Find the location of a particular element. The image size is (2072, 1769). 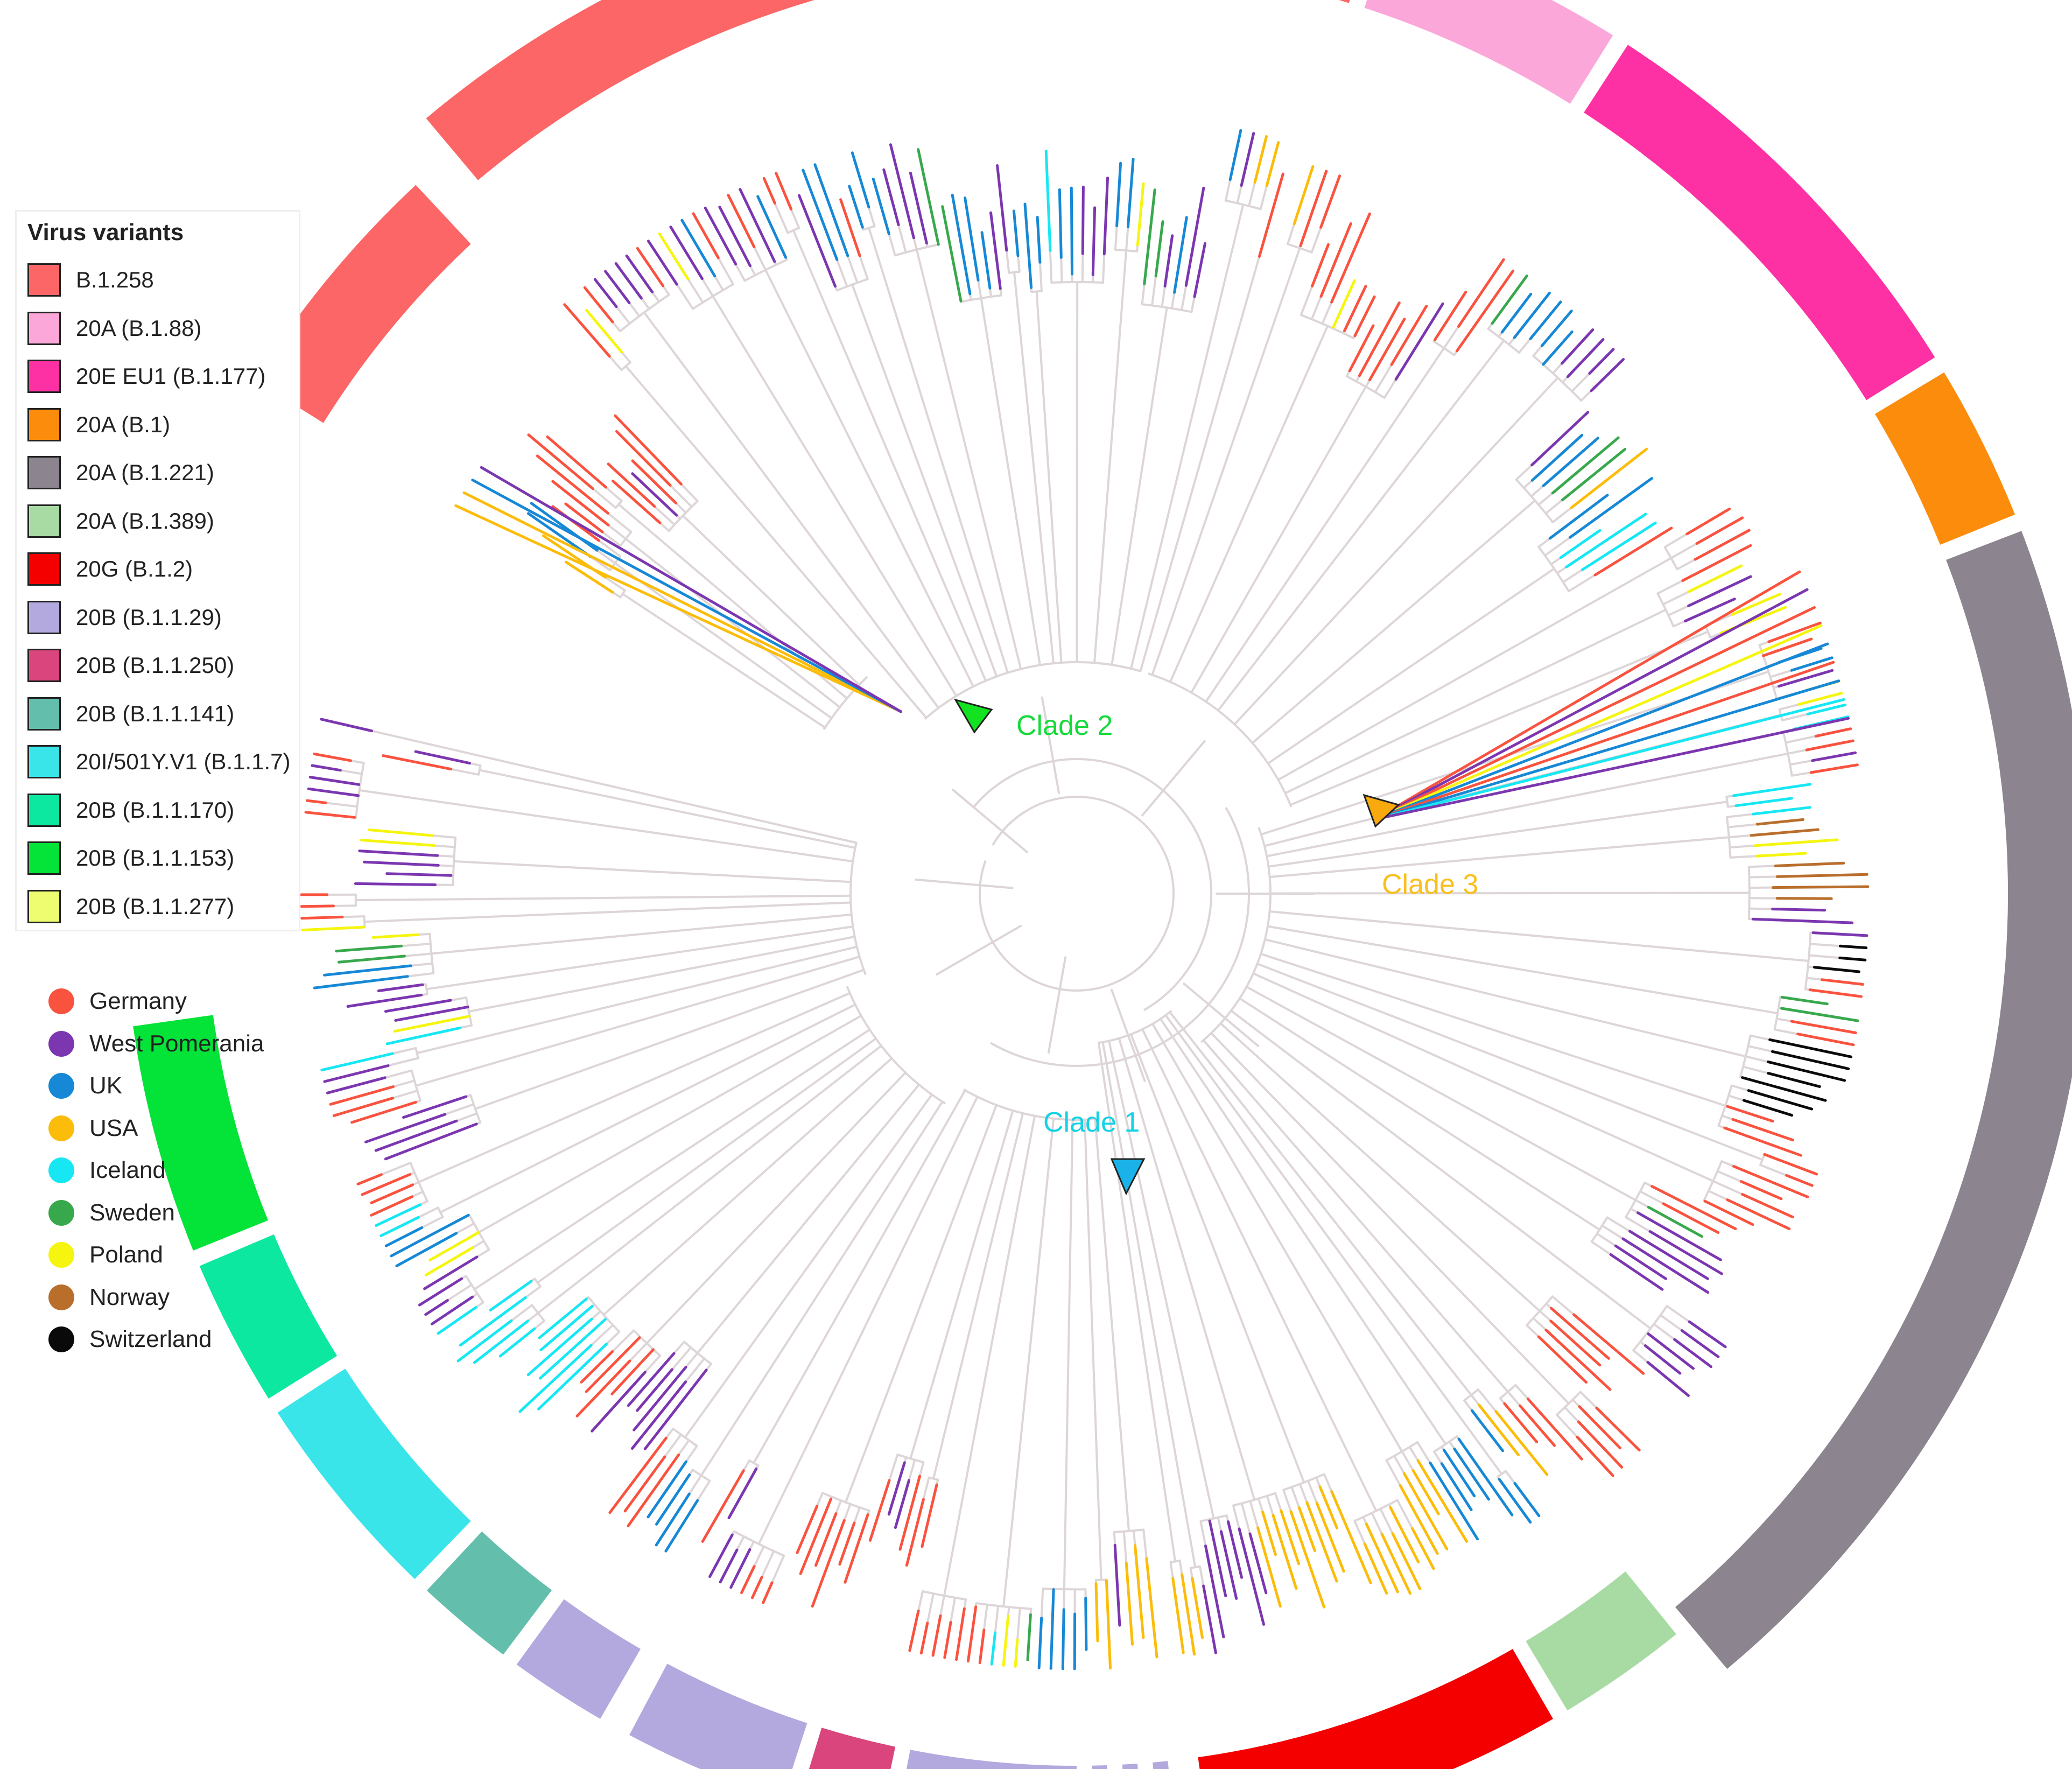

country-legend-item: West Pomerania is located at coordinates (156, 1044).